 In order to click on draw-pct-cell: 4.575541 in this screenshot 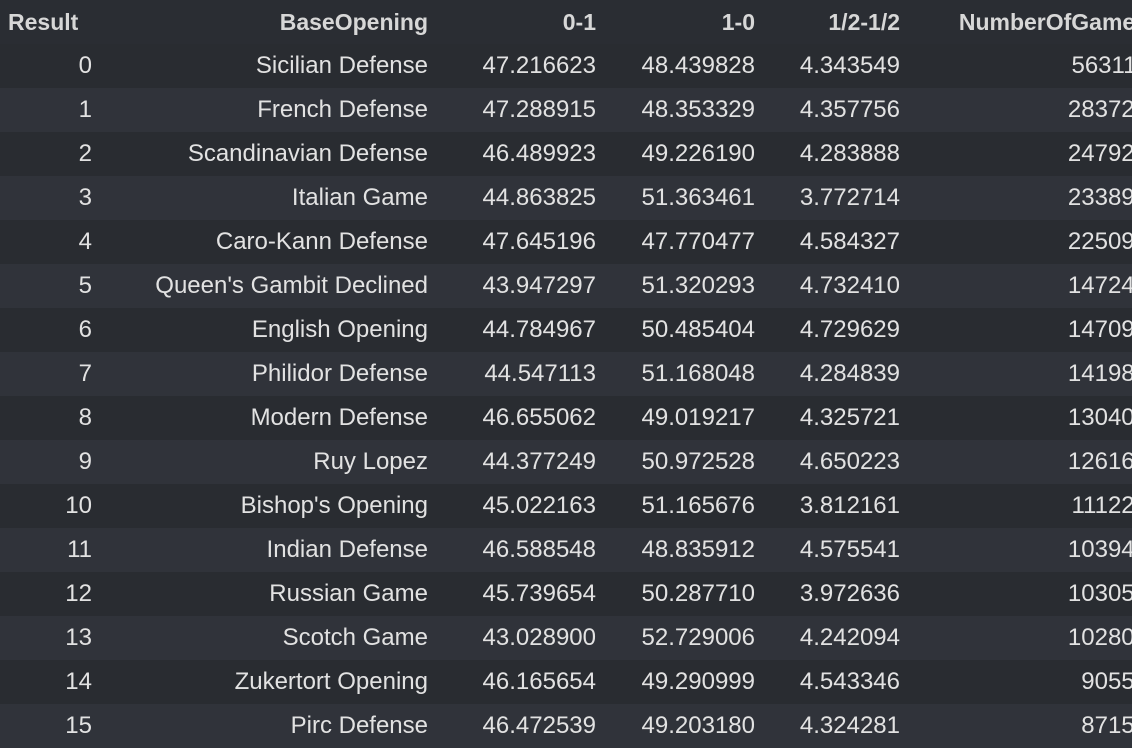, I will do `click(827, 550)`.